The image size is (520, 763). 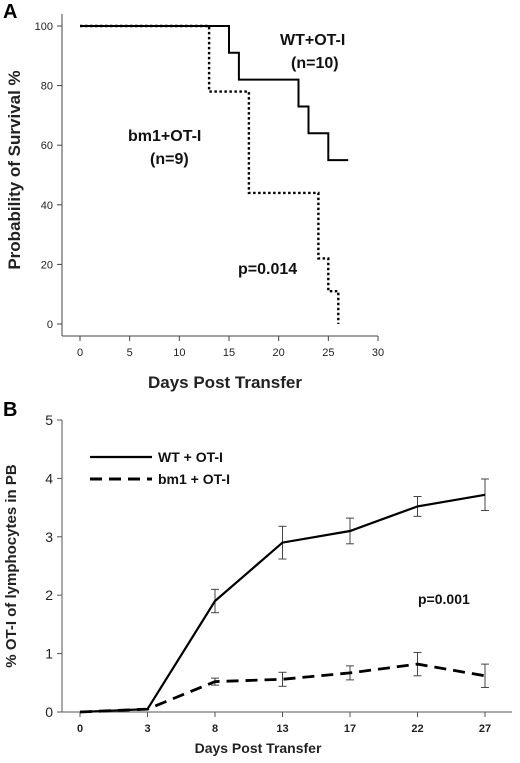 What do you see at coordinates (47, 265) in the screenshot?
I see `panel-a-y-tick-label: 20` at bounding box center [47, 265].